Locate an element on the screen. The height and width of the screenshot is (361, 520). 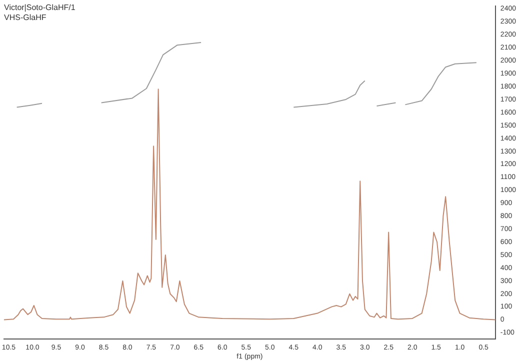
annotation: VHS-GlaHF is located at coordinates (25, 17).